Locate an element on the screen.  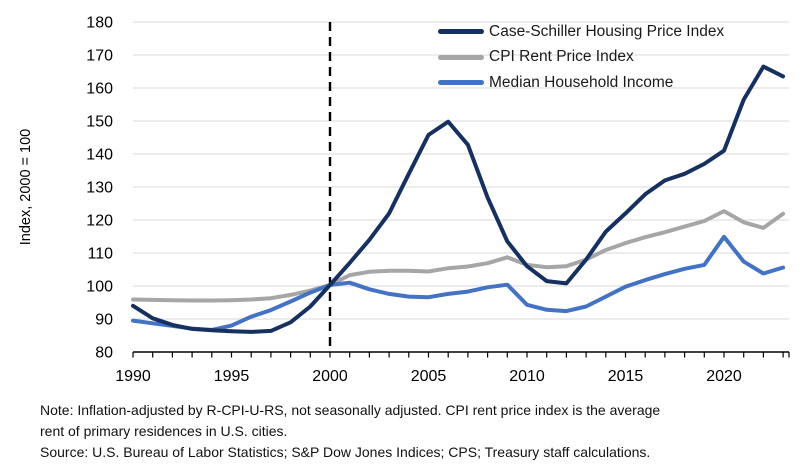
legend-swatch-cpi-rent-price-index is located at coordinates (461, 57).